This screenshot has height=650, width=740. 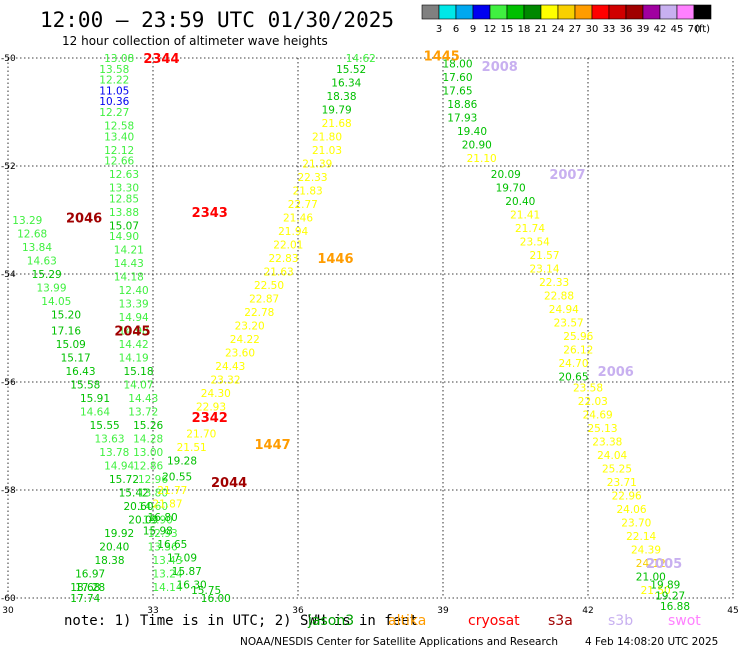 What do you see at coordinates (587, 611) in the screenshot?
I see `x-tick-label: 42` at bounding box center [587, 611].